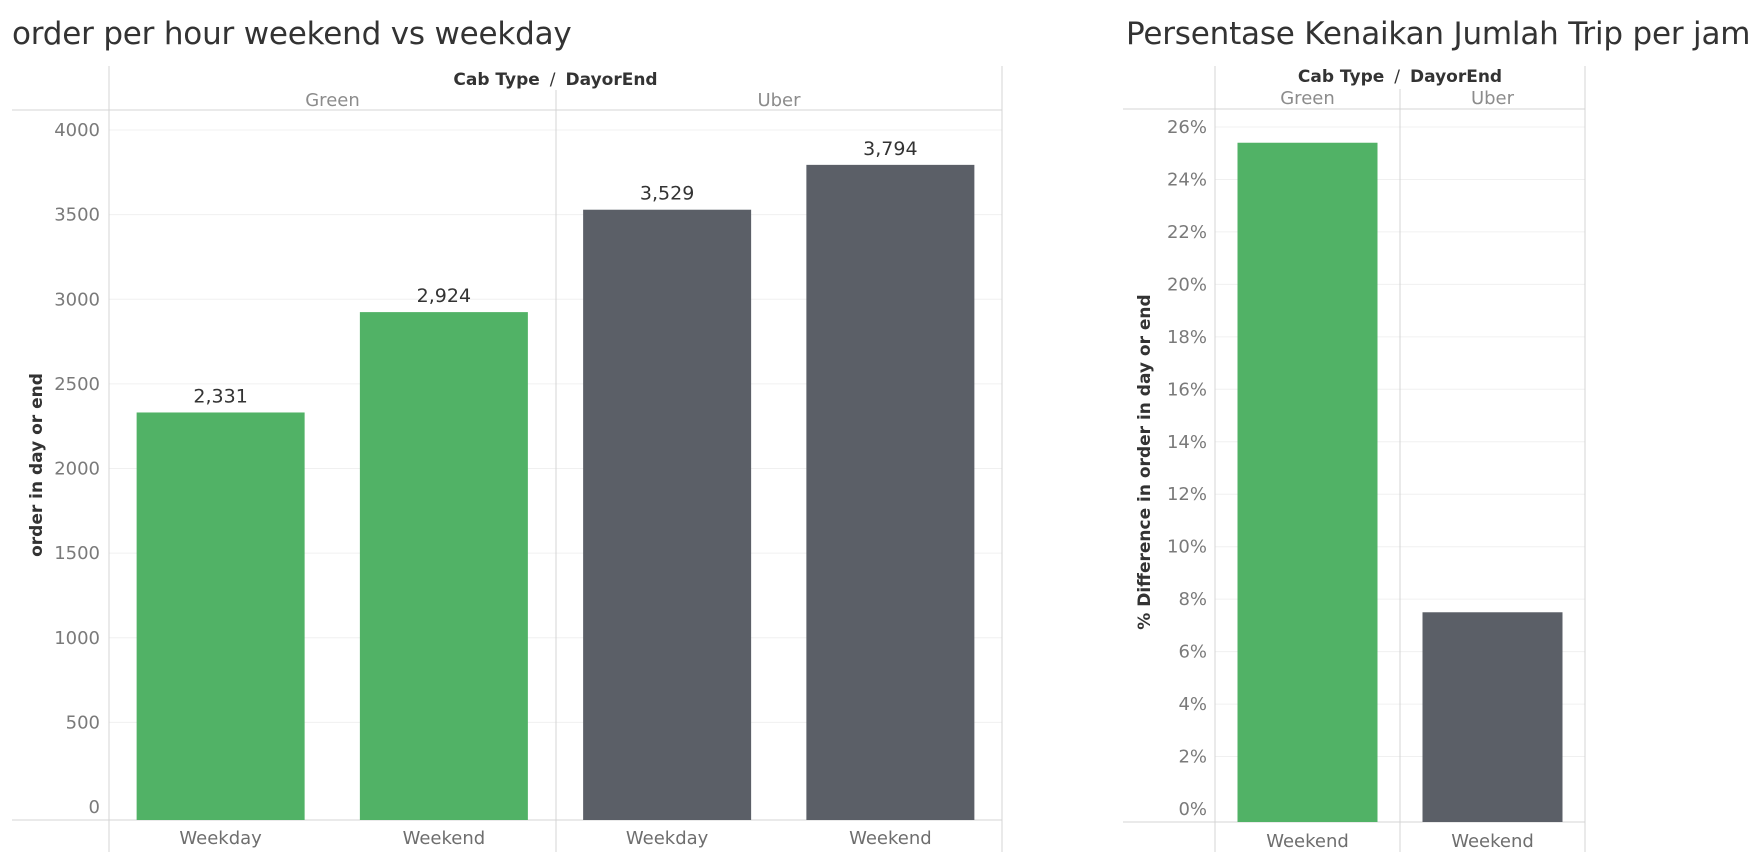 The image size is (1763, 861). Describe the element at coordinates (37, 465) in the screenshot. I see `left-y-axis-title: order in day or end` at that location.